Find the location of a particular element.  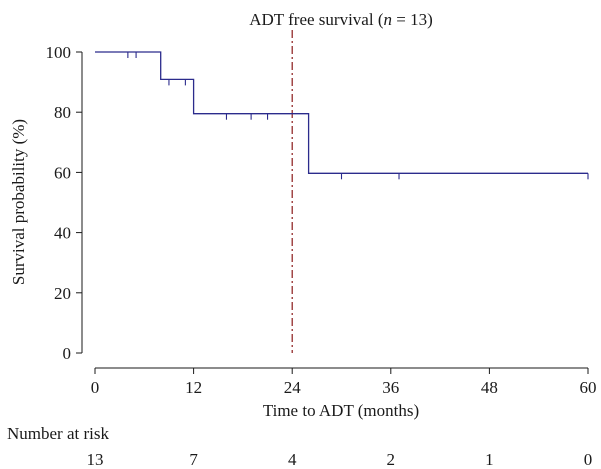

risk-table-counts: 13 7 4 2 1 0 is located at coordinates (340, 459).